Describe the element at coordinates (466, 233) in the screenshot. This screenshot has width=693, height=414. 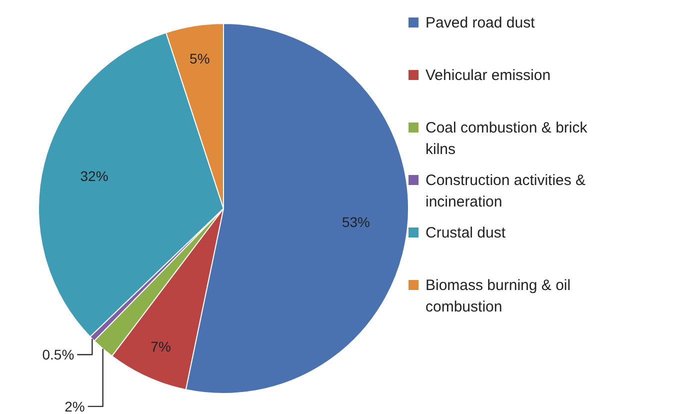
I see `legend-label: Crustal dust` at that location.